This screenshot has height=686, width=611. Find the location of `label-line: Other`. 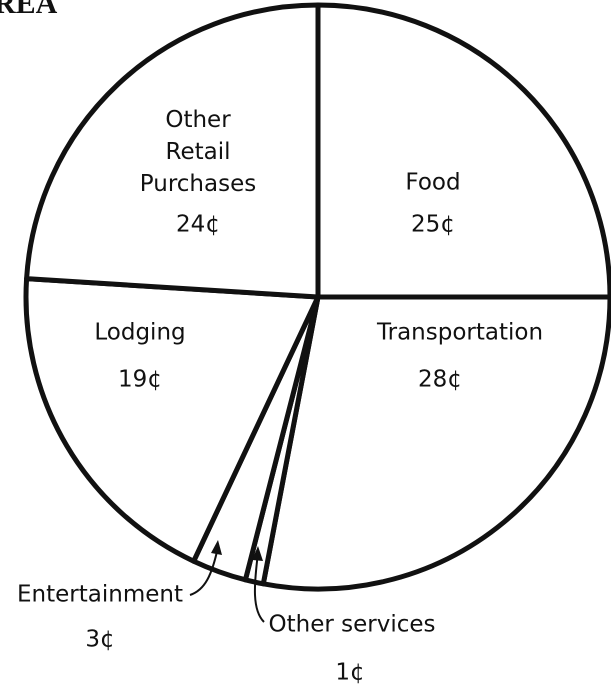

label-line: Other is located at coordinates (198, 120).